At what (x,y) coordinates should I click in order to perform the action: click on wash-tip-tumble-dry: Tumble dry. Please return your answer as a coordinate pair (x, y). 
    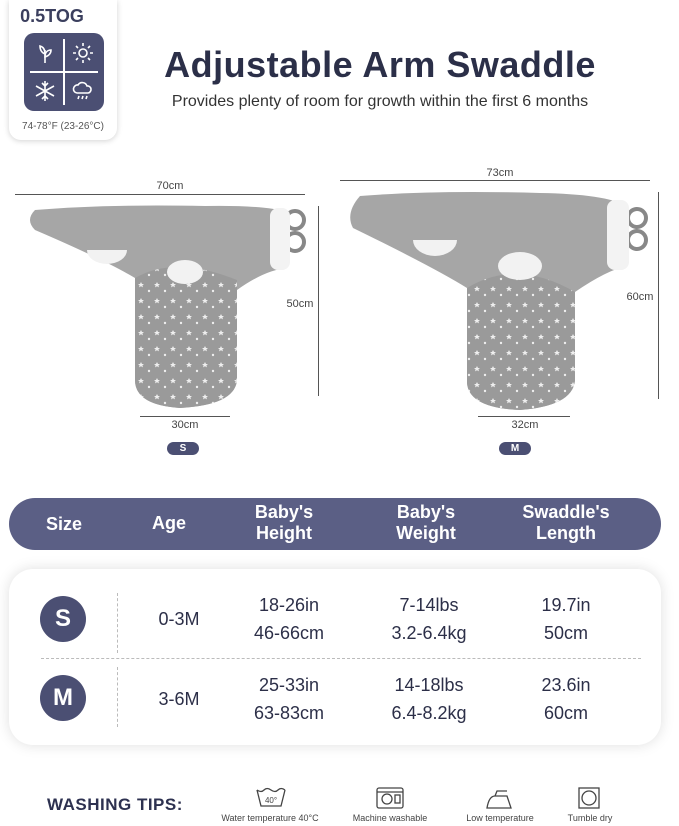
    Looking at the image, I should click on (590, 806).